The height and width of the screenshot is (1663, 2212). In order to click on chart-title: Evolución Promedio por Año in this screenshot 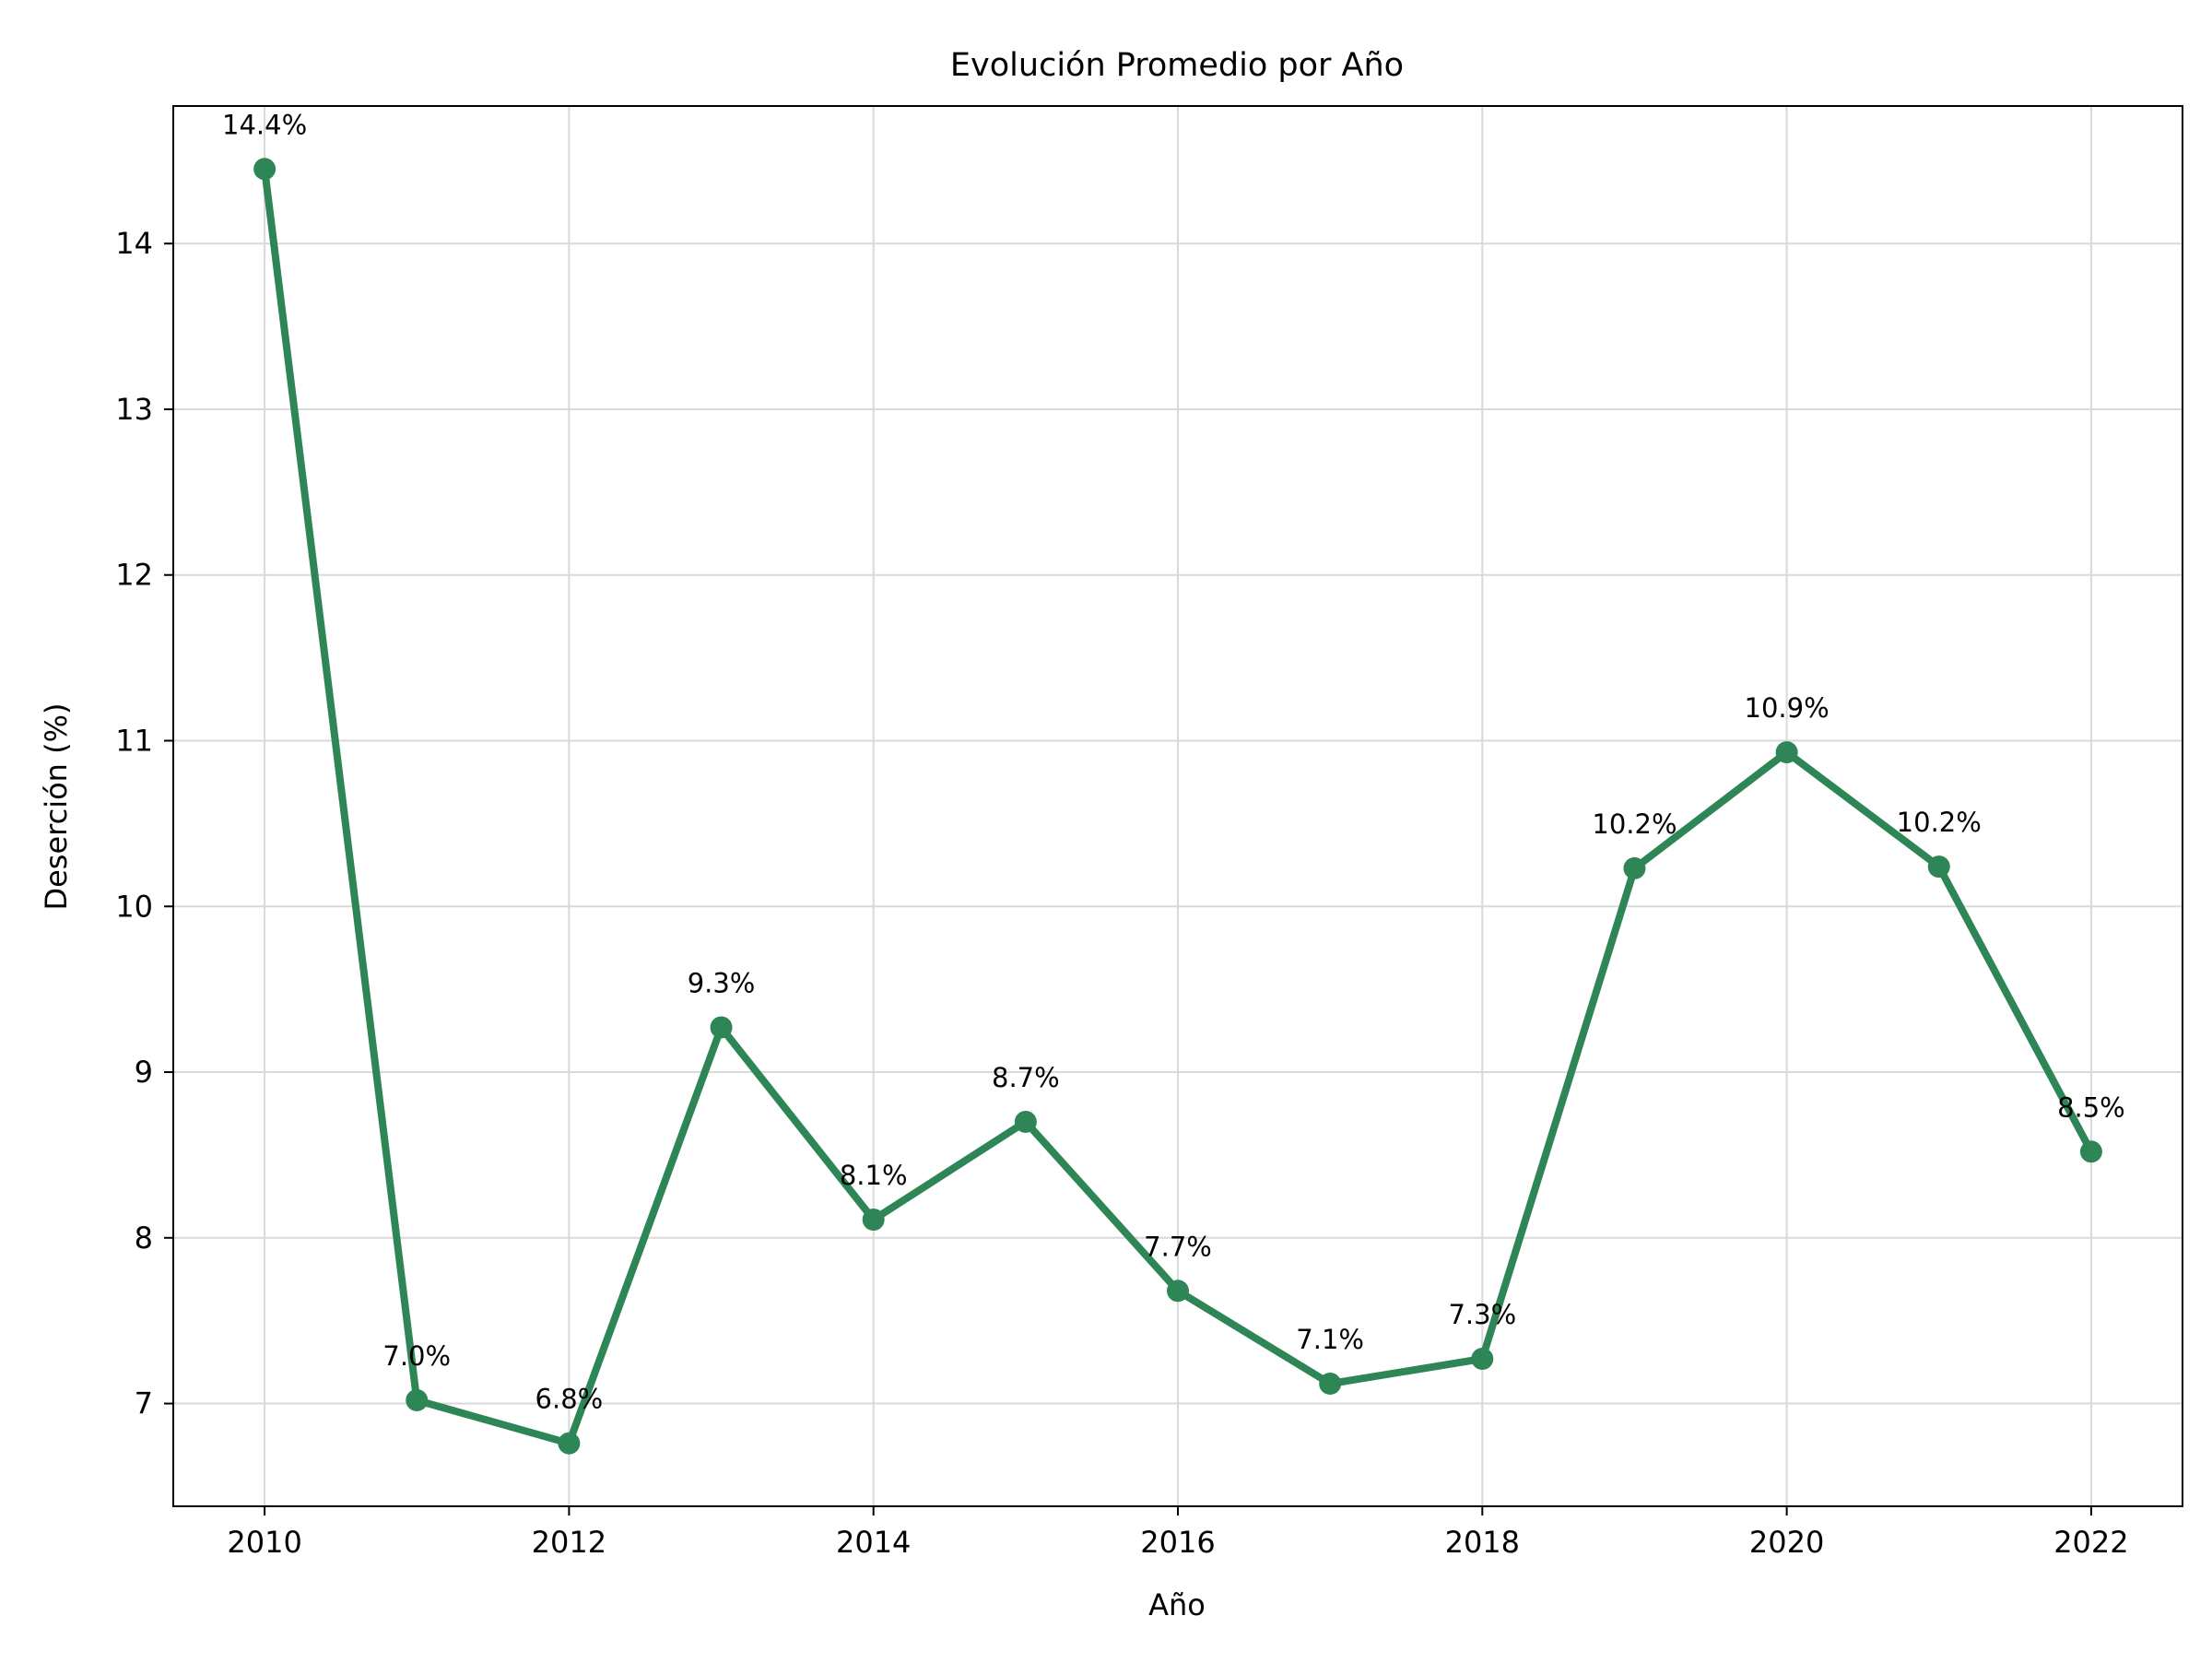, I will do `click(1177, 65)`.